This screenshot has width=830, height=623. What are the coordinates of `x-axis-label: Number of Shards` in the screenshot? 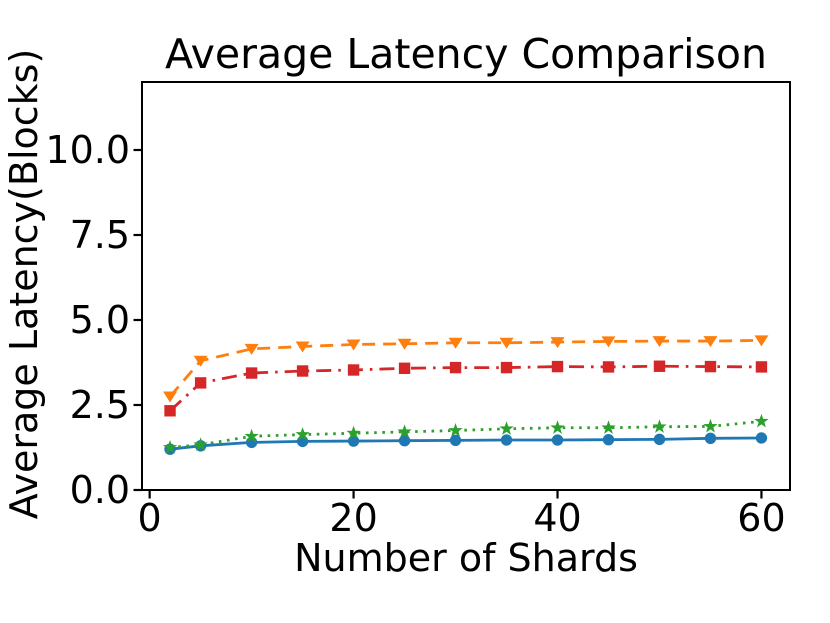 It's located at (466, 558).